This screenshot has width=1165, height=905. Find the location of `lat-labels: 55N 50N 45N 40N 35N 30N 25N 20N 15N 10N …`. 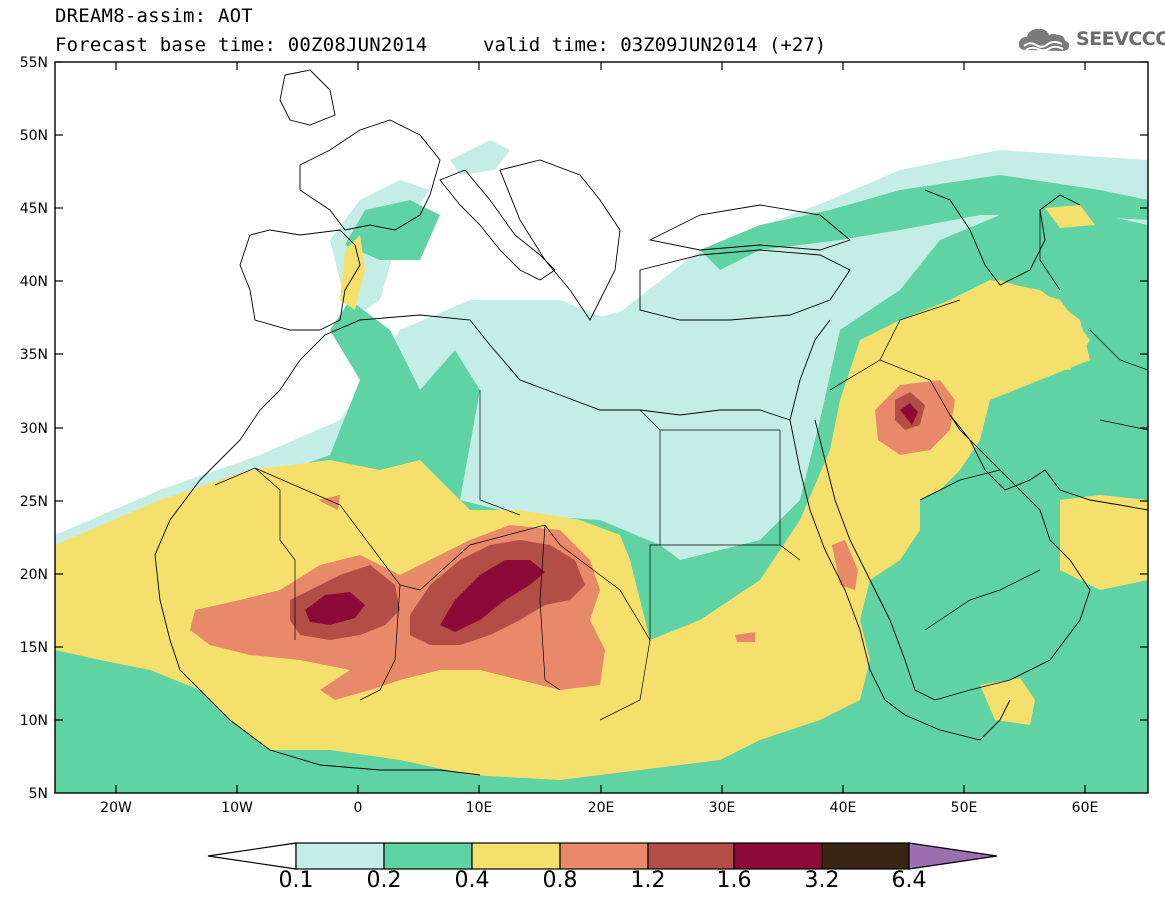

lat-labels: 55N 50N 45N 40N 35N 30N 25N 20N 15N 10N … is located at coordinates (34, 428).